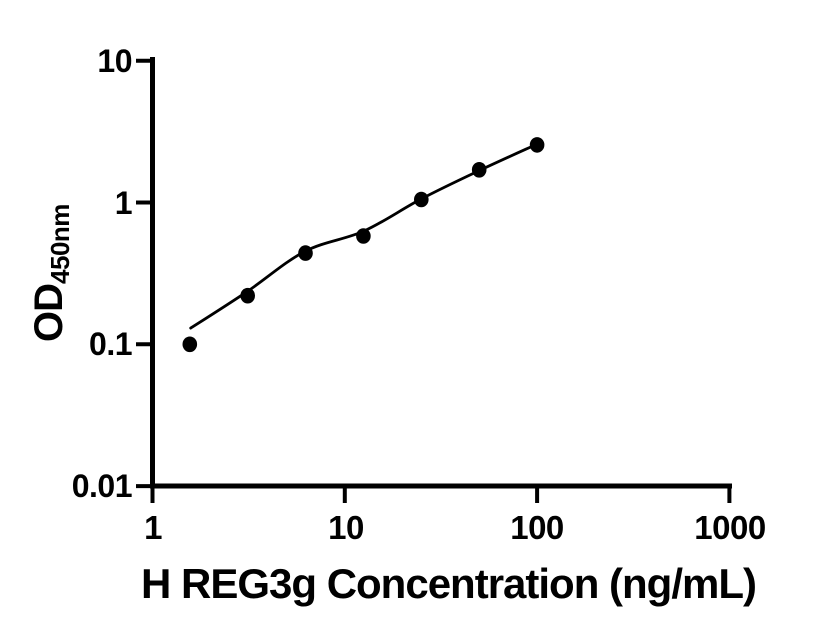 This screenshot has width=816, height=640. What do you see at coordinates (537, 527) in the screenshot?
I see `x-tick-label-100: 100` at bounding box center [537, 527].